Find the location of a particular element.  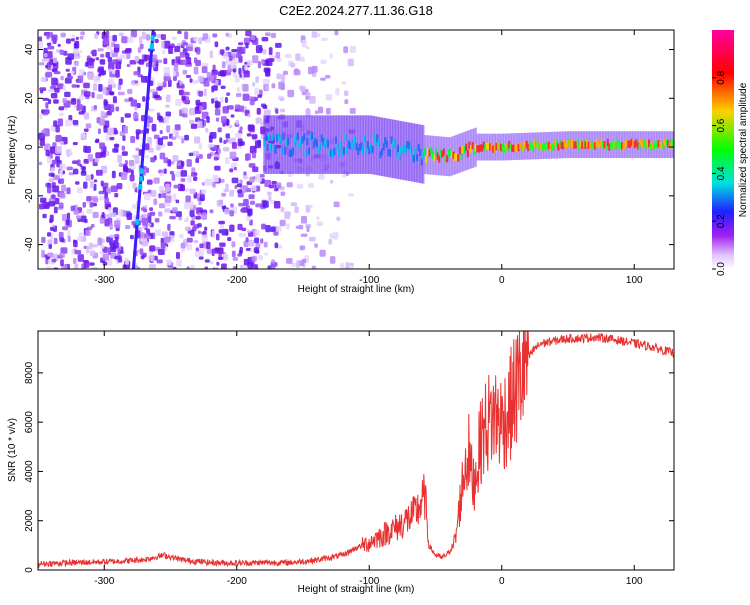

snr-xtick-label: -300 is located at coordinates (104, 581).